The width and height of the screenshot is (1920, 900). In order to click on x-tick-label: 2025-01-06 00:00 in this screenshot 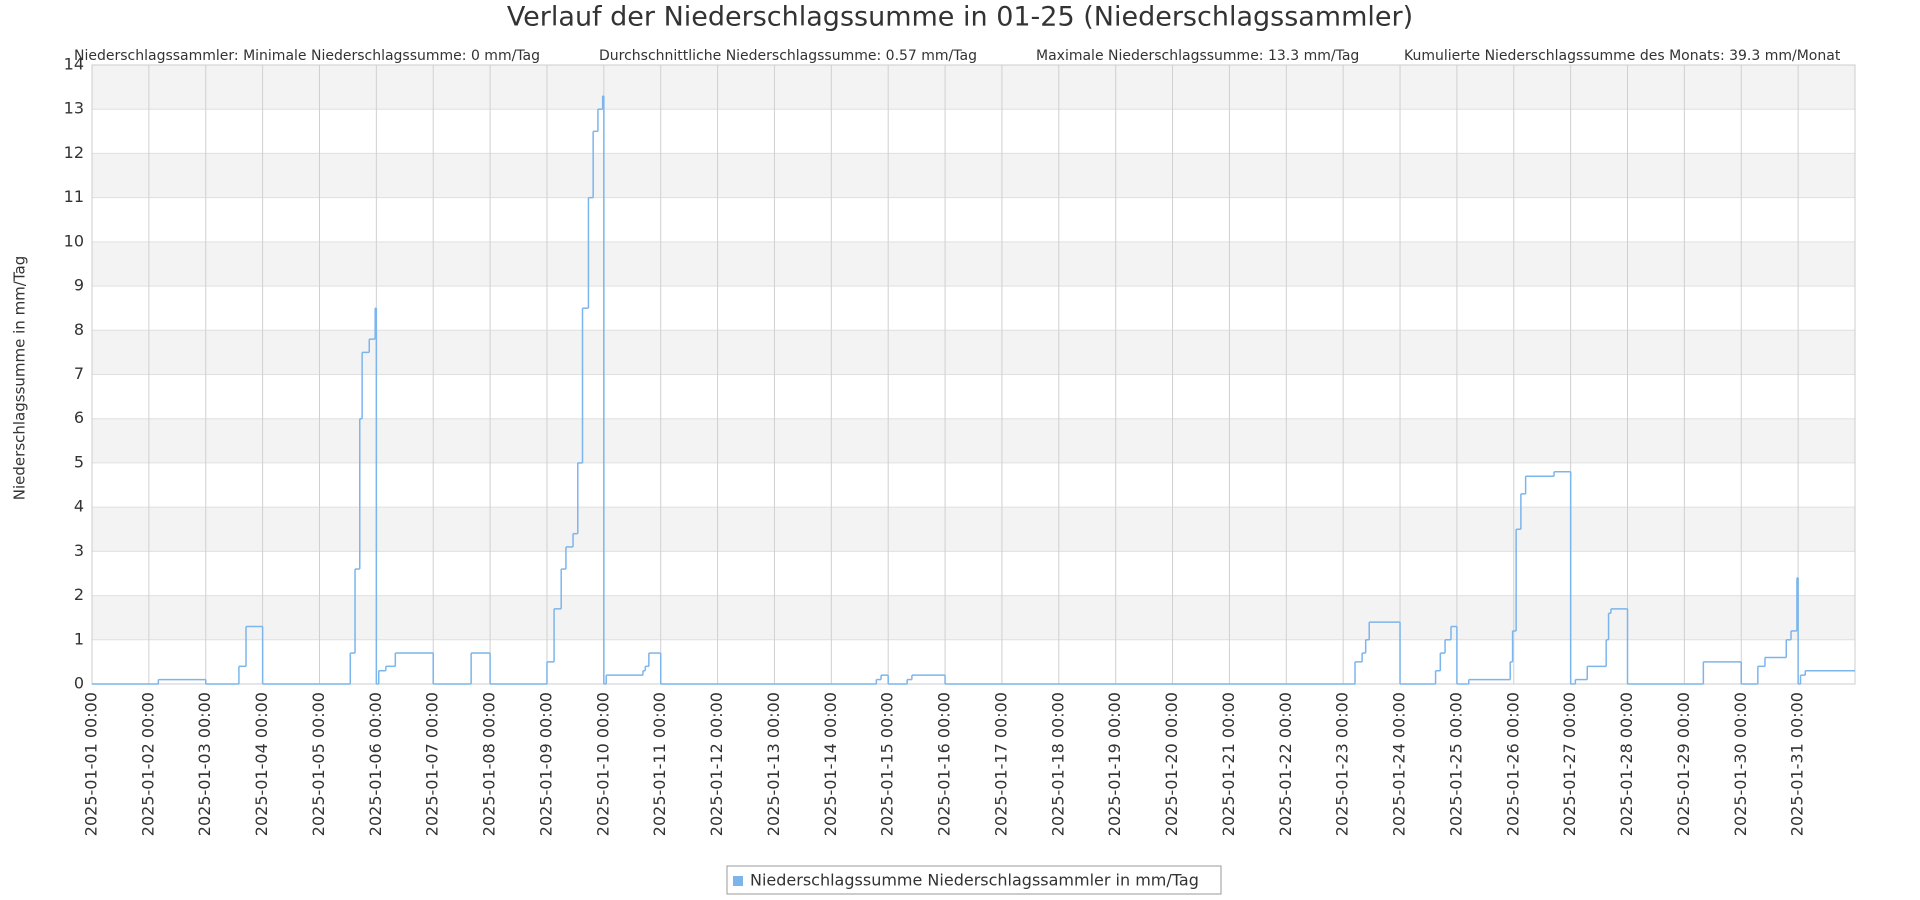, I will do `click(375, 764)`.